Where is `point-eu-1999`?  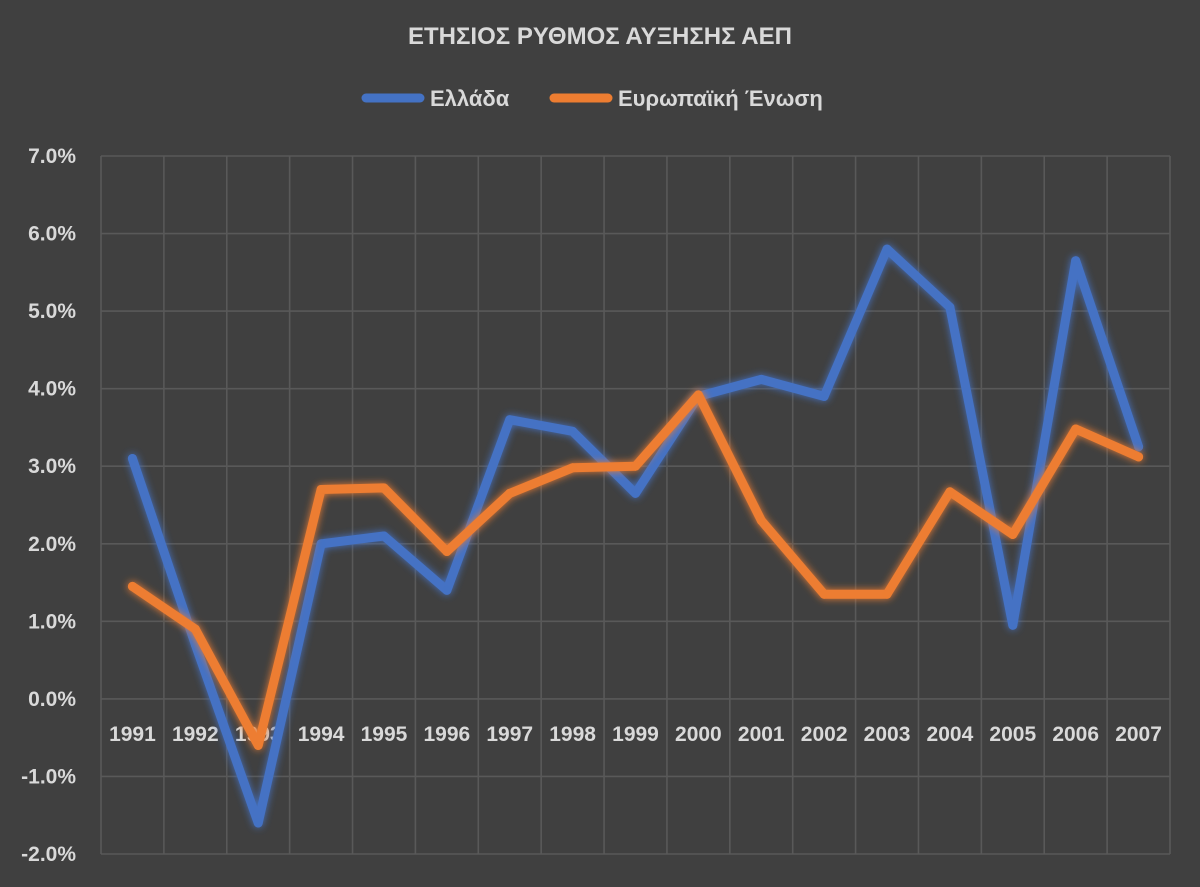
point-eu-1999 is located at coordinates (635, 466).